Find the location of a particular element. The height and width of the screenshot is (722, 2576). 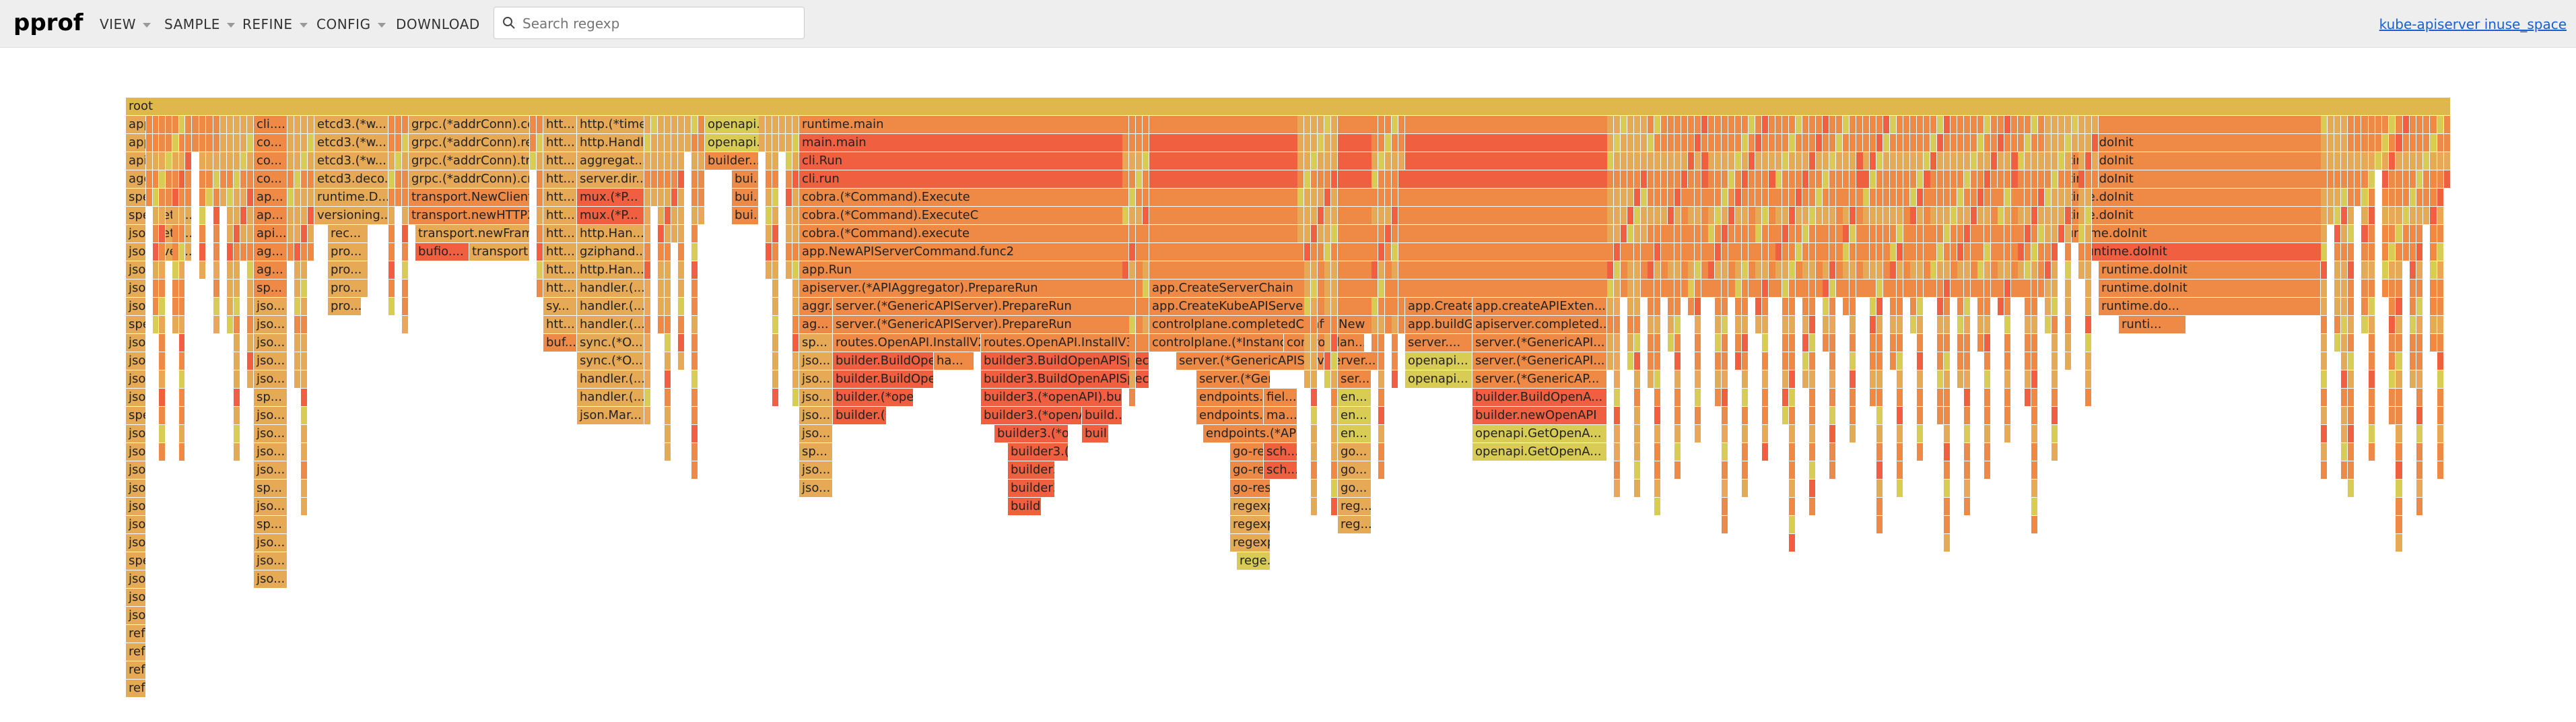

flame-frame: runtime.doInit is located at coordinates (2193, 234).